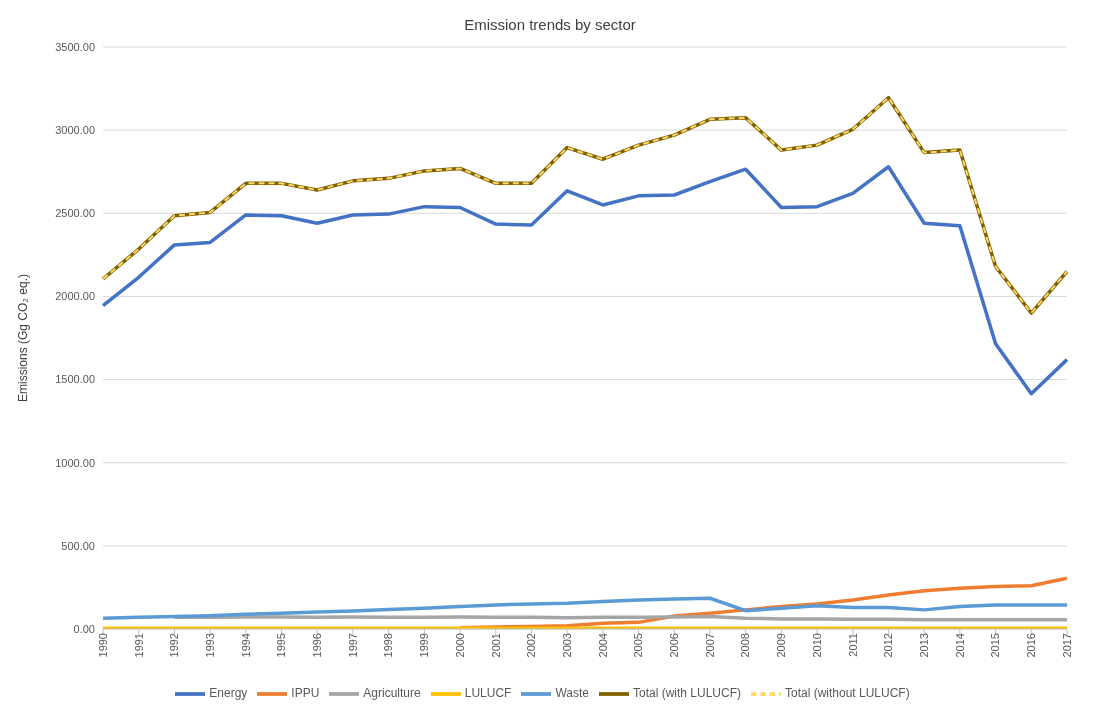 This screenshot has height=720, width=1100. I want to click on x-tick-label: 2000, so click(459, 645).